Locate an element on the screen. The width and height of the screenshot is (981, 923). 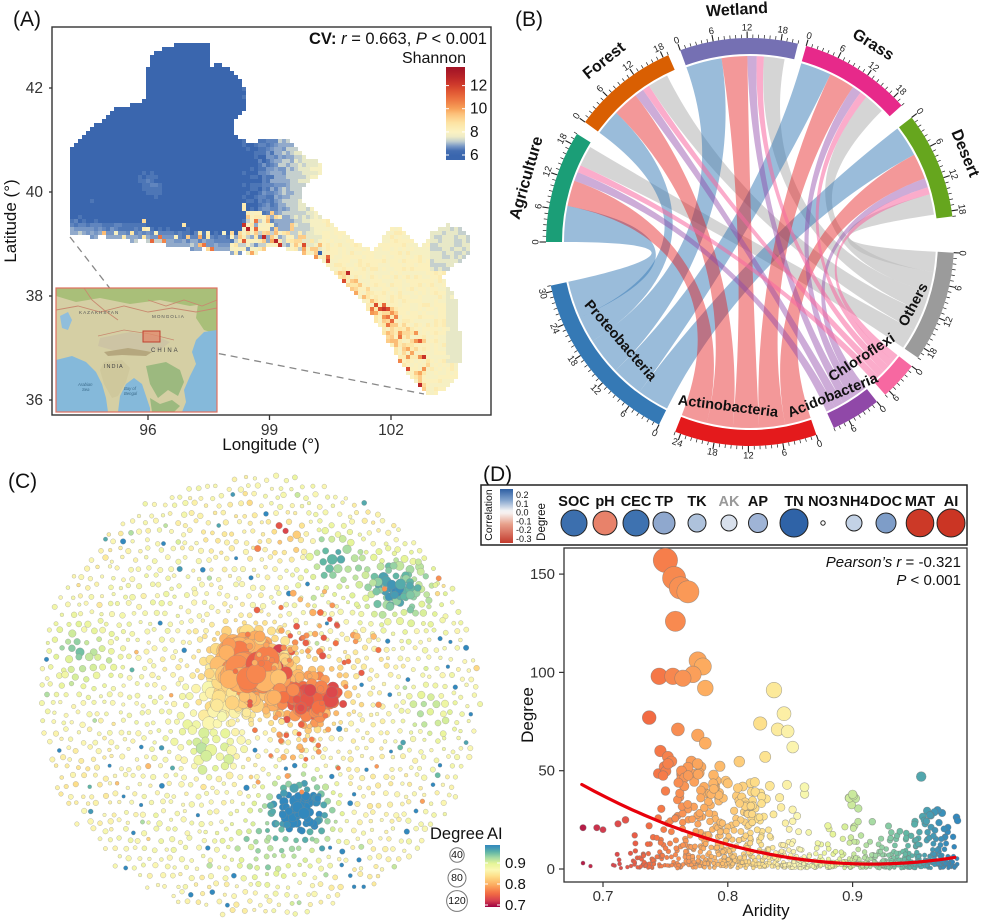
svg-text: Bengal is located at coordinates (131, 393).